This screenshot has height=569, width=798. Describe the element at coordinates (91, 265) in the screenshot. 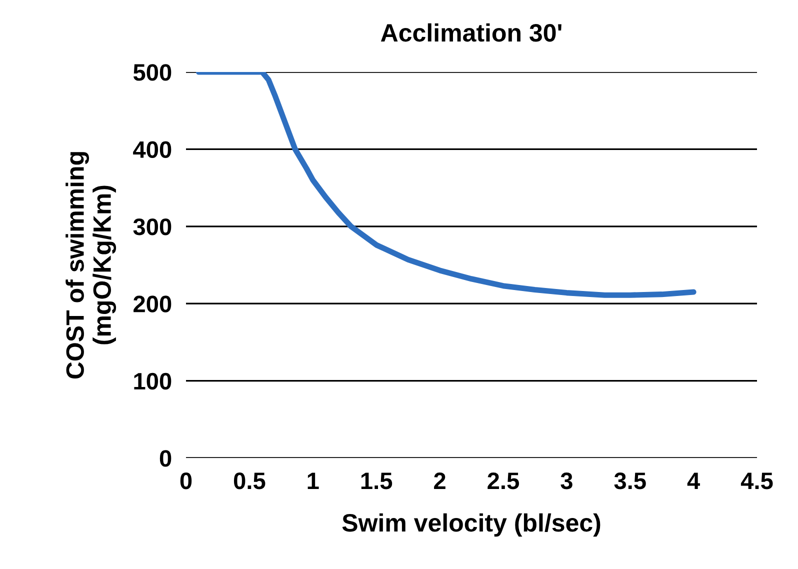

I see `y-axis-title: COST of swimming (mgO/Kg/Km)` at that location.